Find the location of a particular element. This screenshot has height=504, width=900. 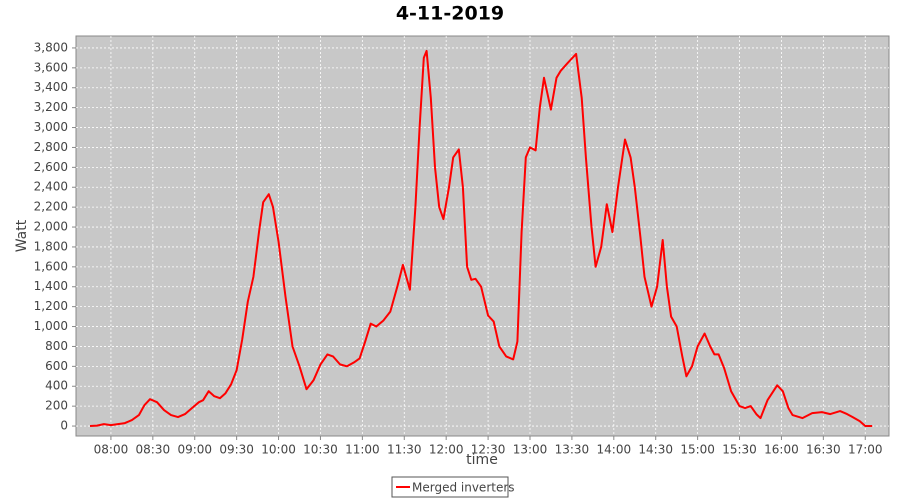

y-tick-label: 2,200 is located at coordinates (51, 207).